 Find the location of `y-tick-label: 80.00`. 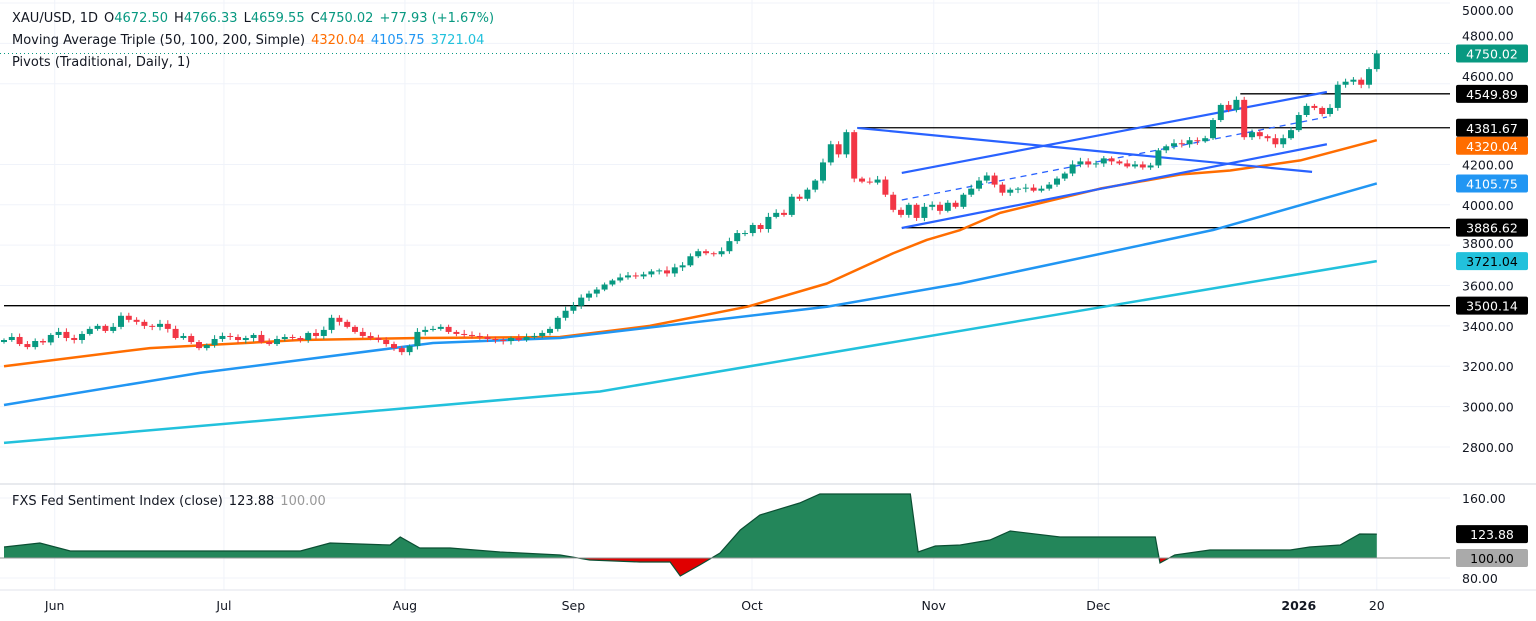

y-tick-label: 80.00 is located at coordinates (1480, 578).